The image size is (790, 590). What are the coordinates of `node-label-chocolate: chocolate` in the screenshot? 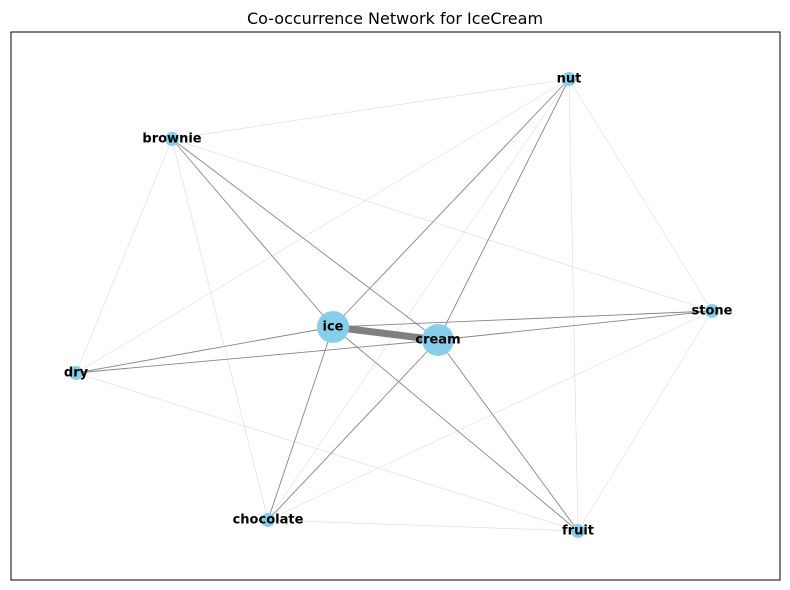 It's located at (268, 520).